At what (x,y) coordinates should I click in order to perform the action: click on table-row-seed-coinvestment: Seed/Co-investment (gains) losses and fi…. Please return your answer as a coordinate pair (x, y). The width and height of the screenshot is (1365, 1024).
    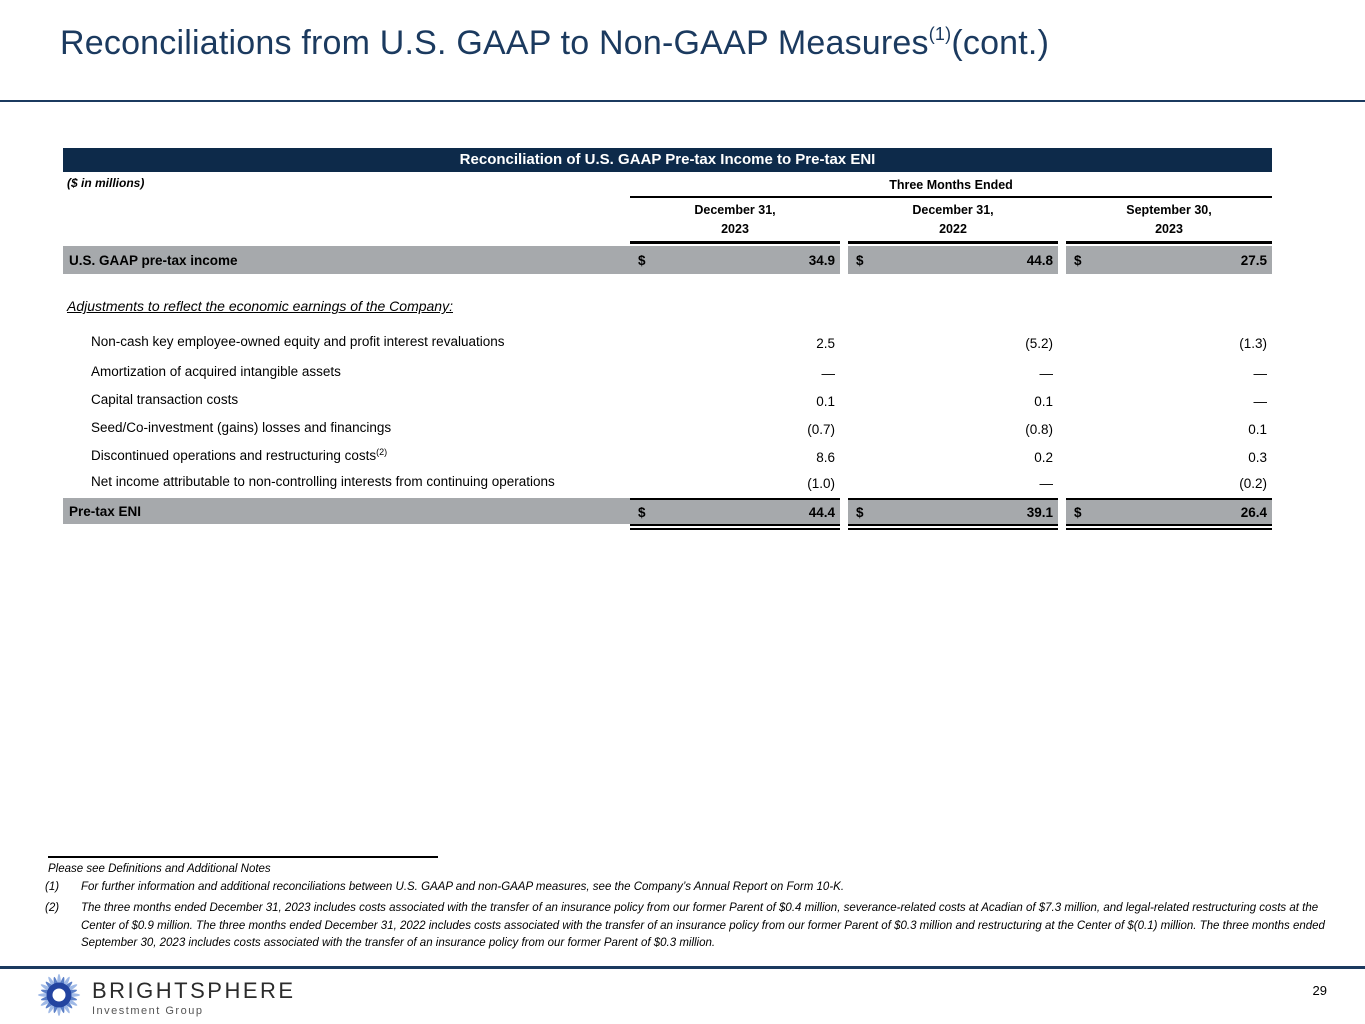
    Looking at the image, I should click on (667, 428).